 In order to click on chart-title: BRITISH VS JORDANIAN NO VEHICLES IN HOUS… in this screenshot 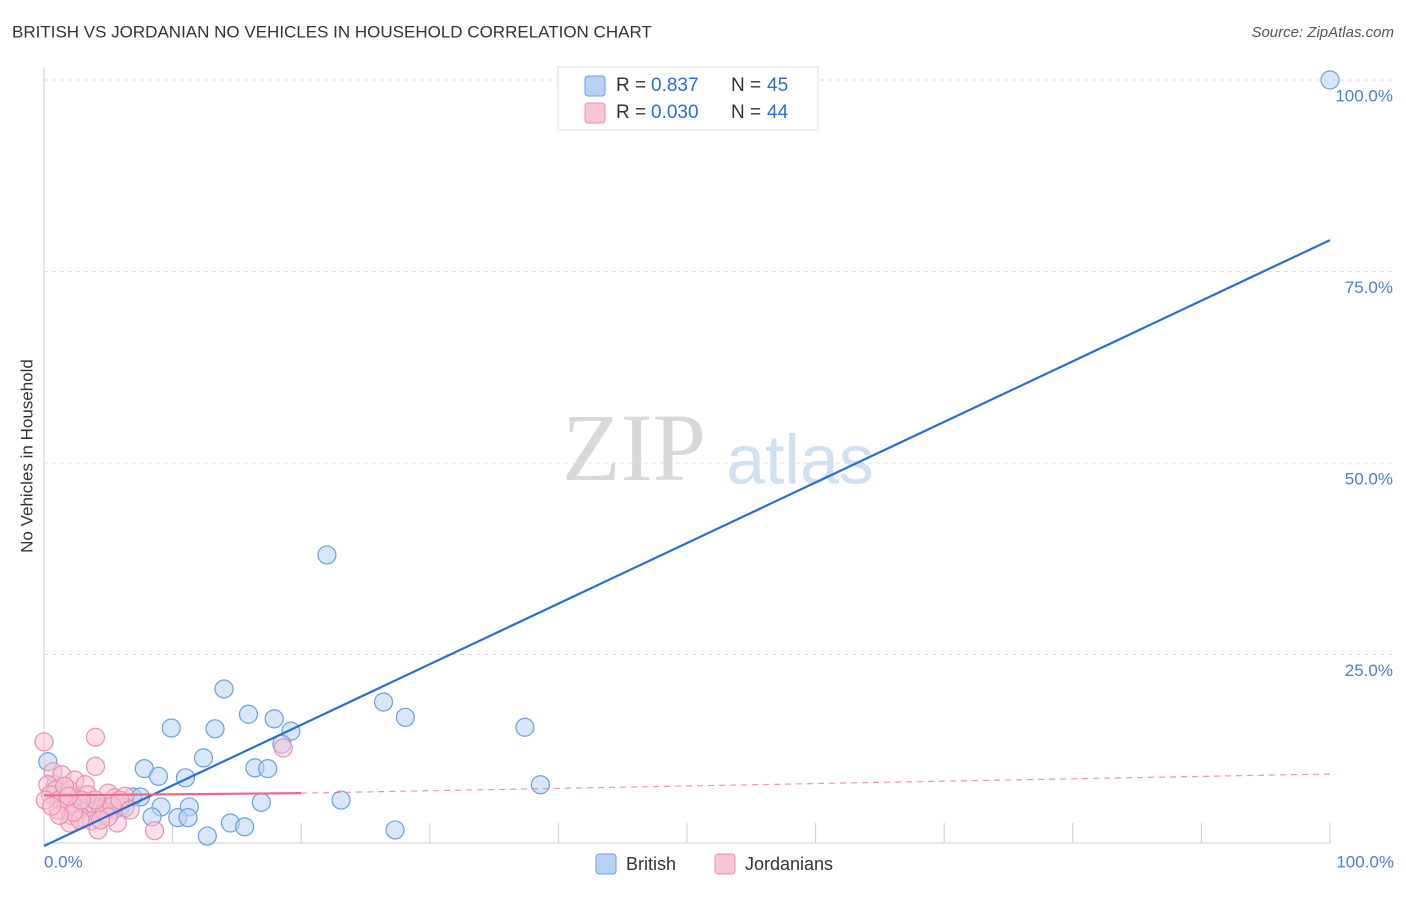, I will do `click(332, 31)`.